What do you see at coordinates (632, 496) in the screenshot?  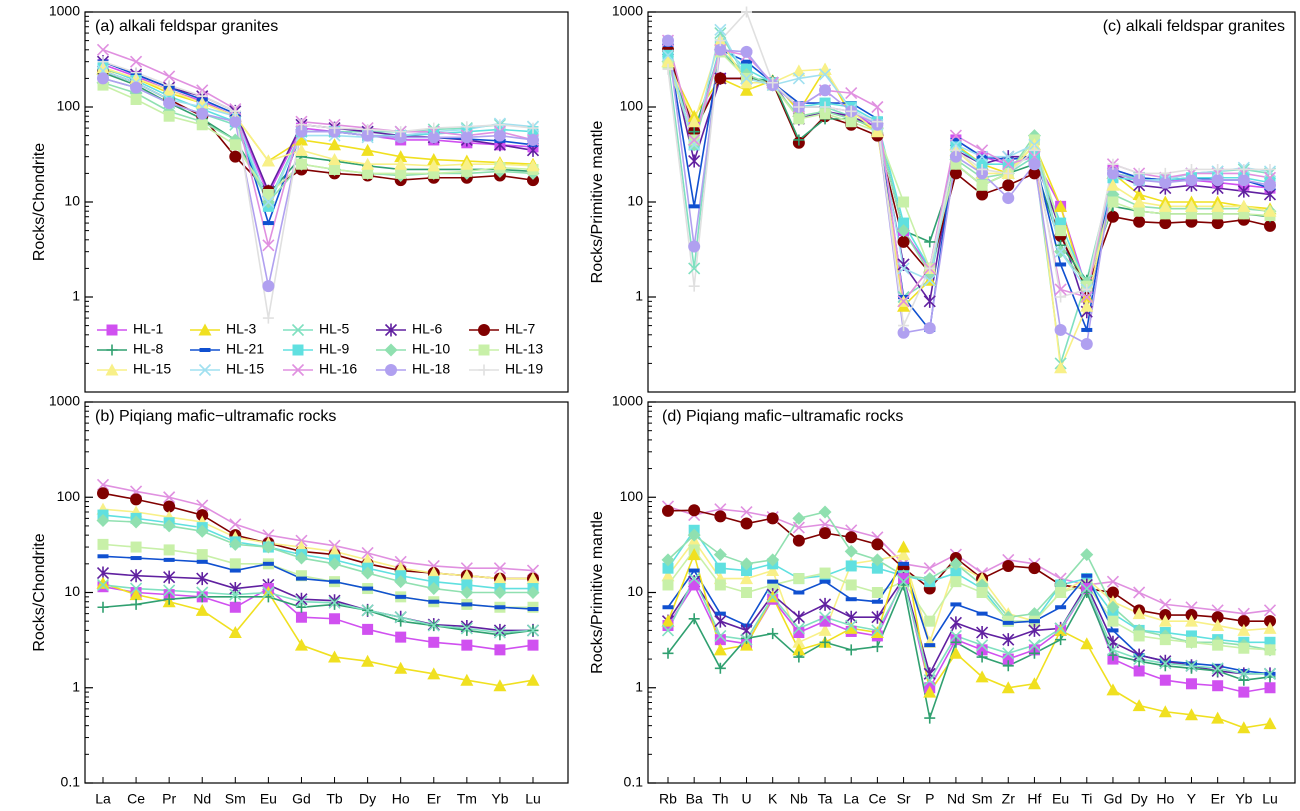 I see `y-tick-label: 100` at bounding box center [632, 496].